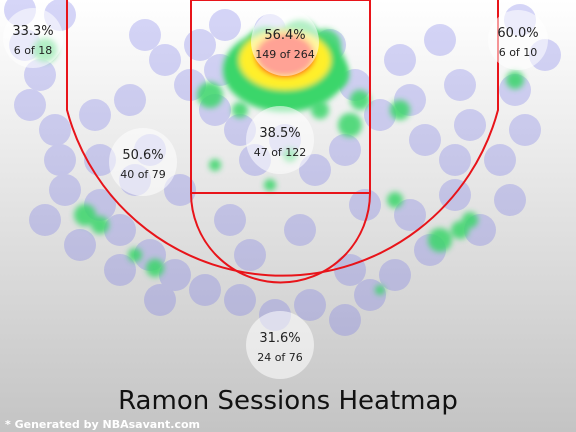  Describe the element at coordinates (518, 52) in the screenshot. I see `zone-made-of-attempts: 6 of 10` at that location.